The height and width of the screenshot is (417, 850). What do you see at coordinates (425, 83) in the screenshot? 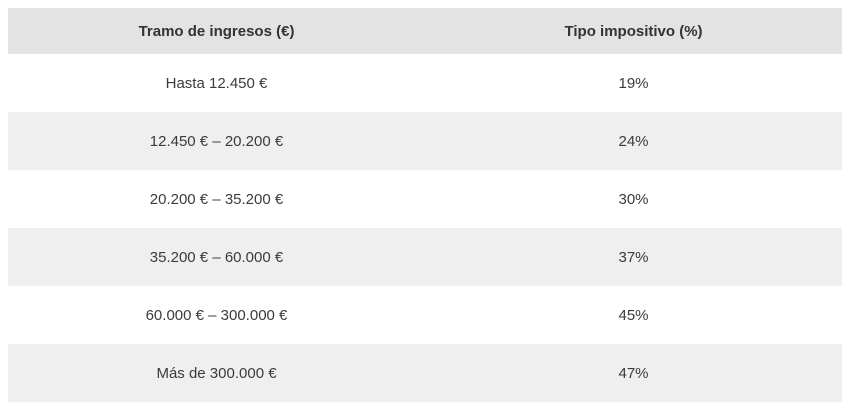
I see `table-row: Hasta 12.450 € 19%` at bounding box center [425, 83].